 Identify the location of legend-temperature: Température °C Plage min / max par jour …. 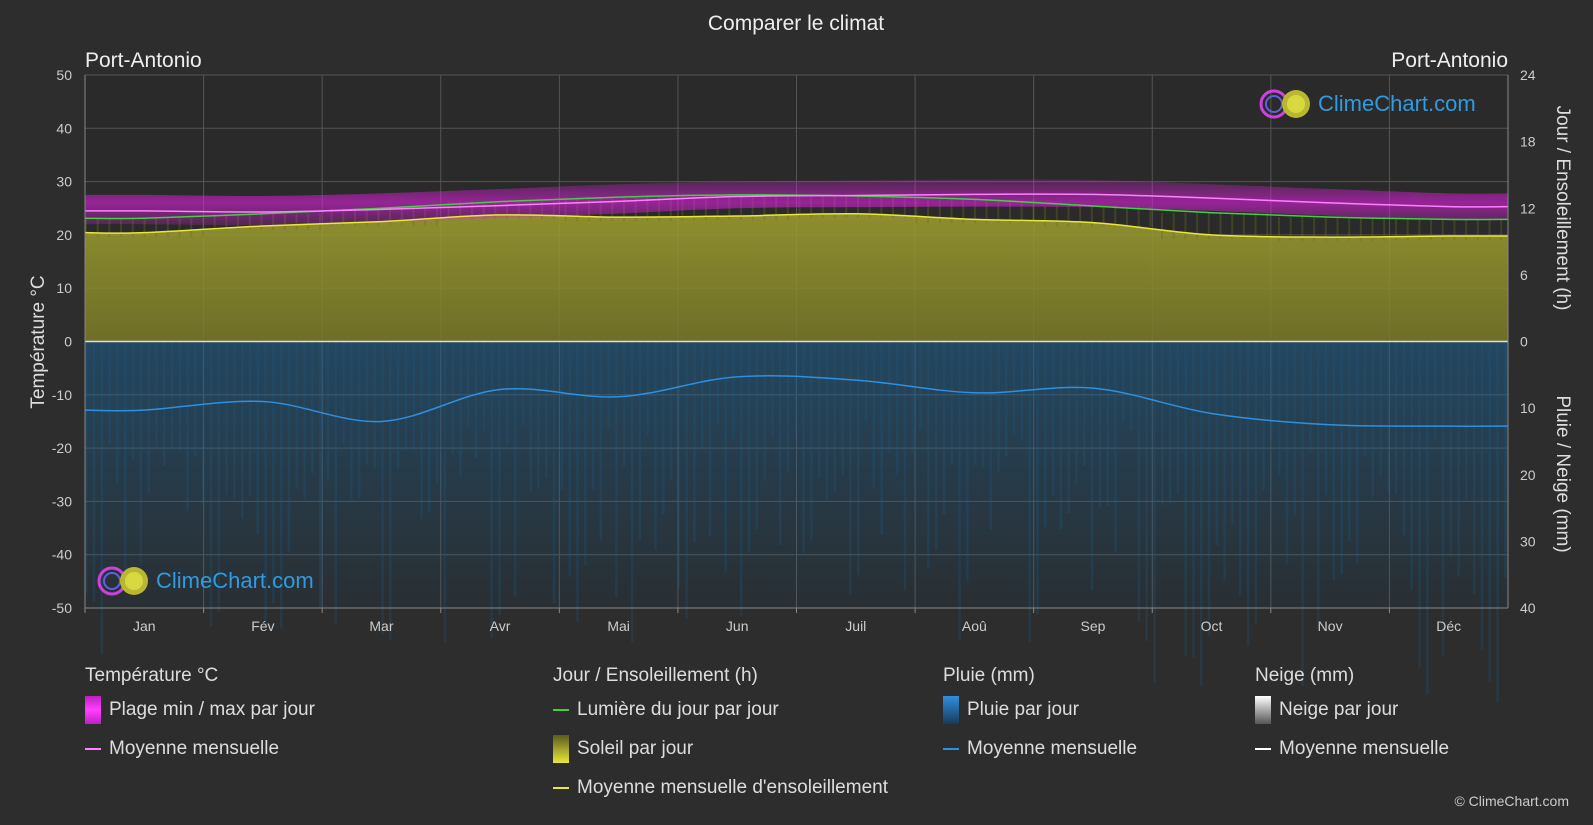
(200, 715).